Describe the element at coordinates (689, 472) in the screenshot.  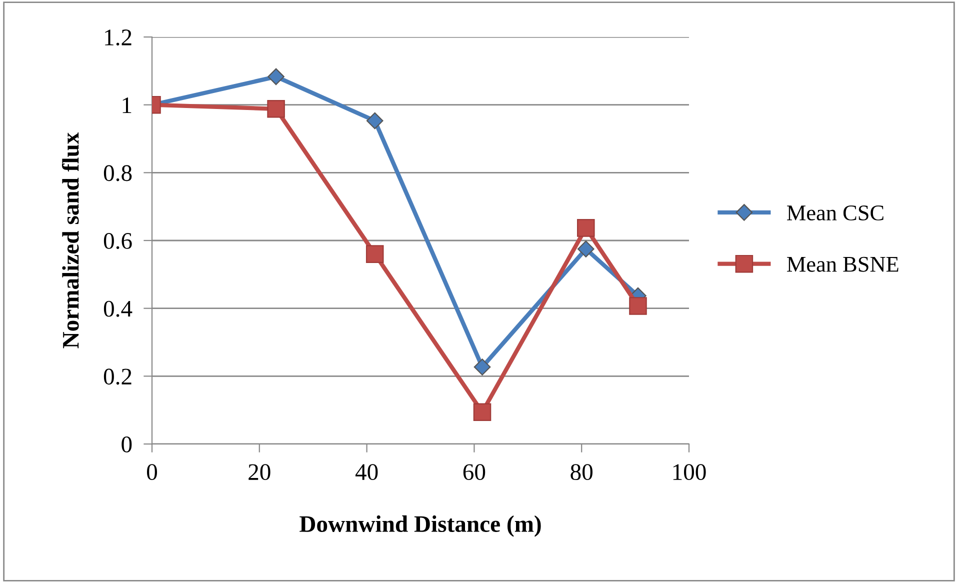
I see `x-tick-label: 100` at that location.